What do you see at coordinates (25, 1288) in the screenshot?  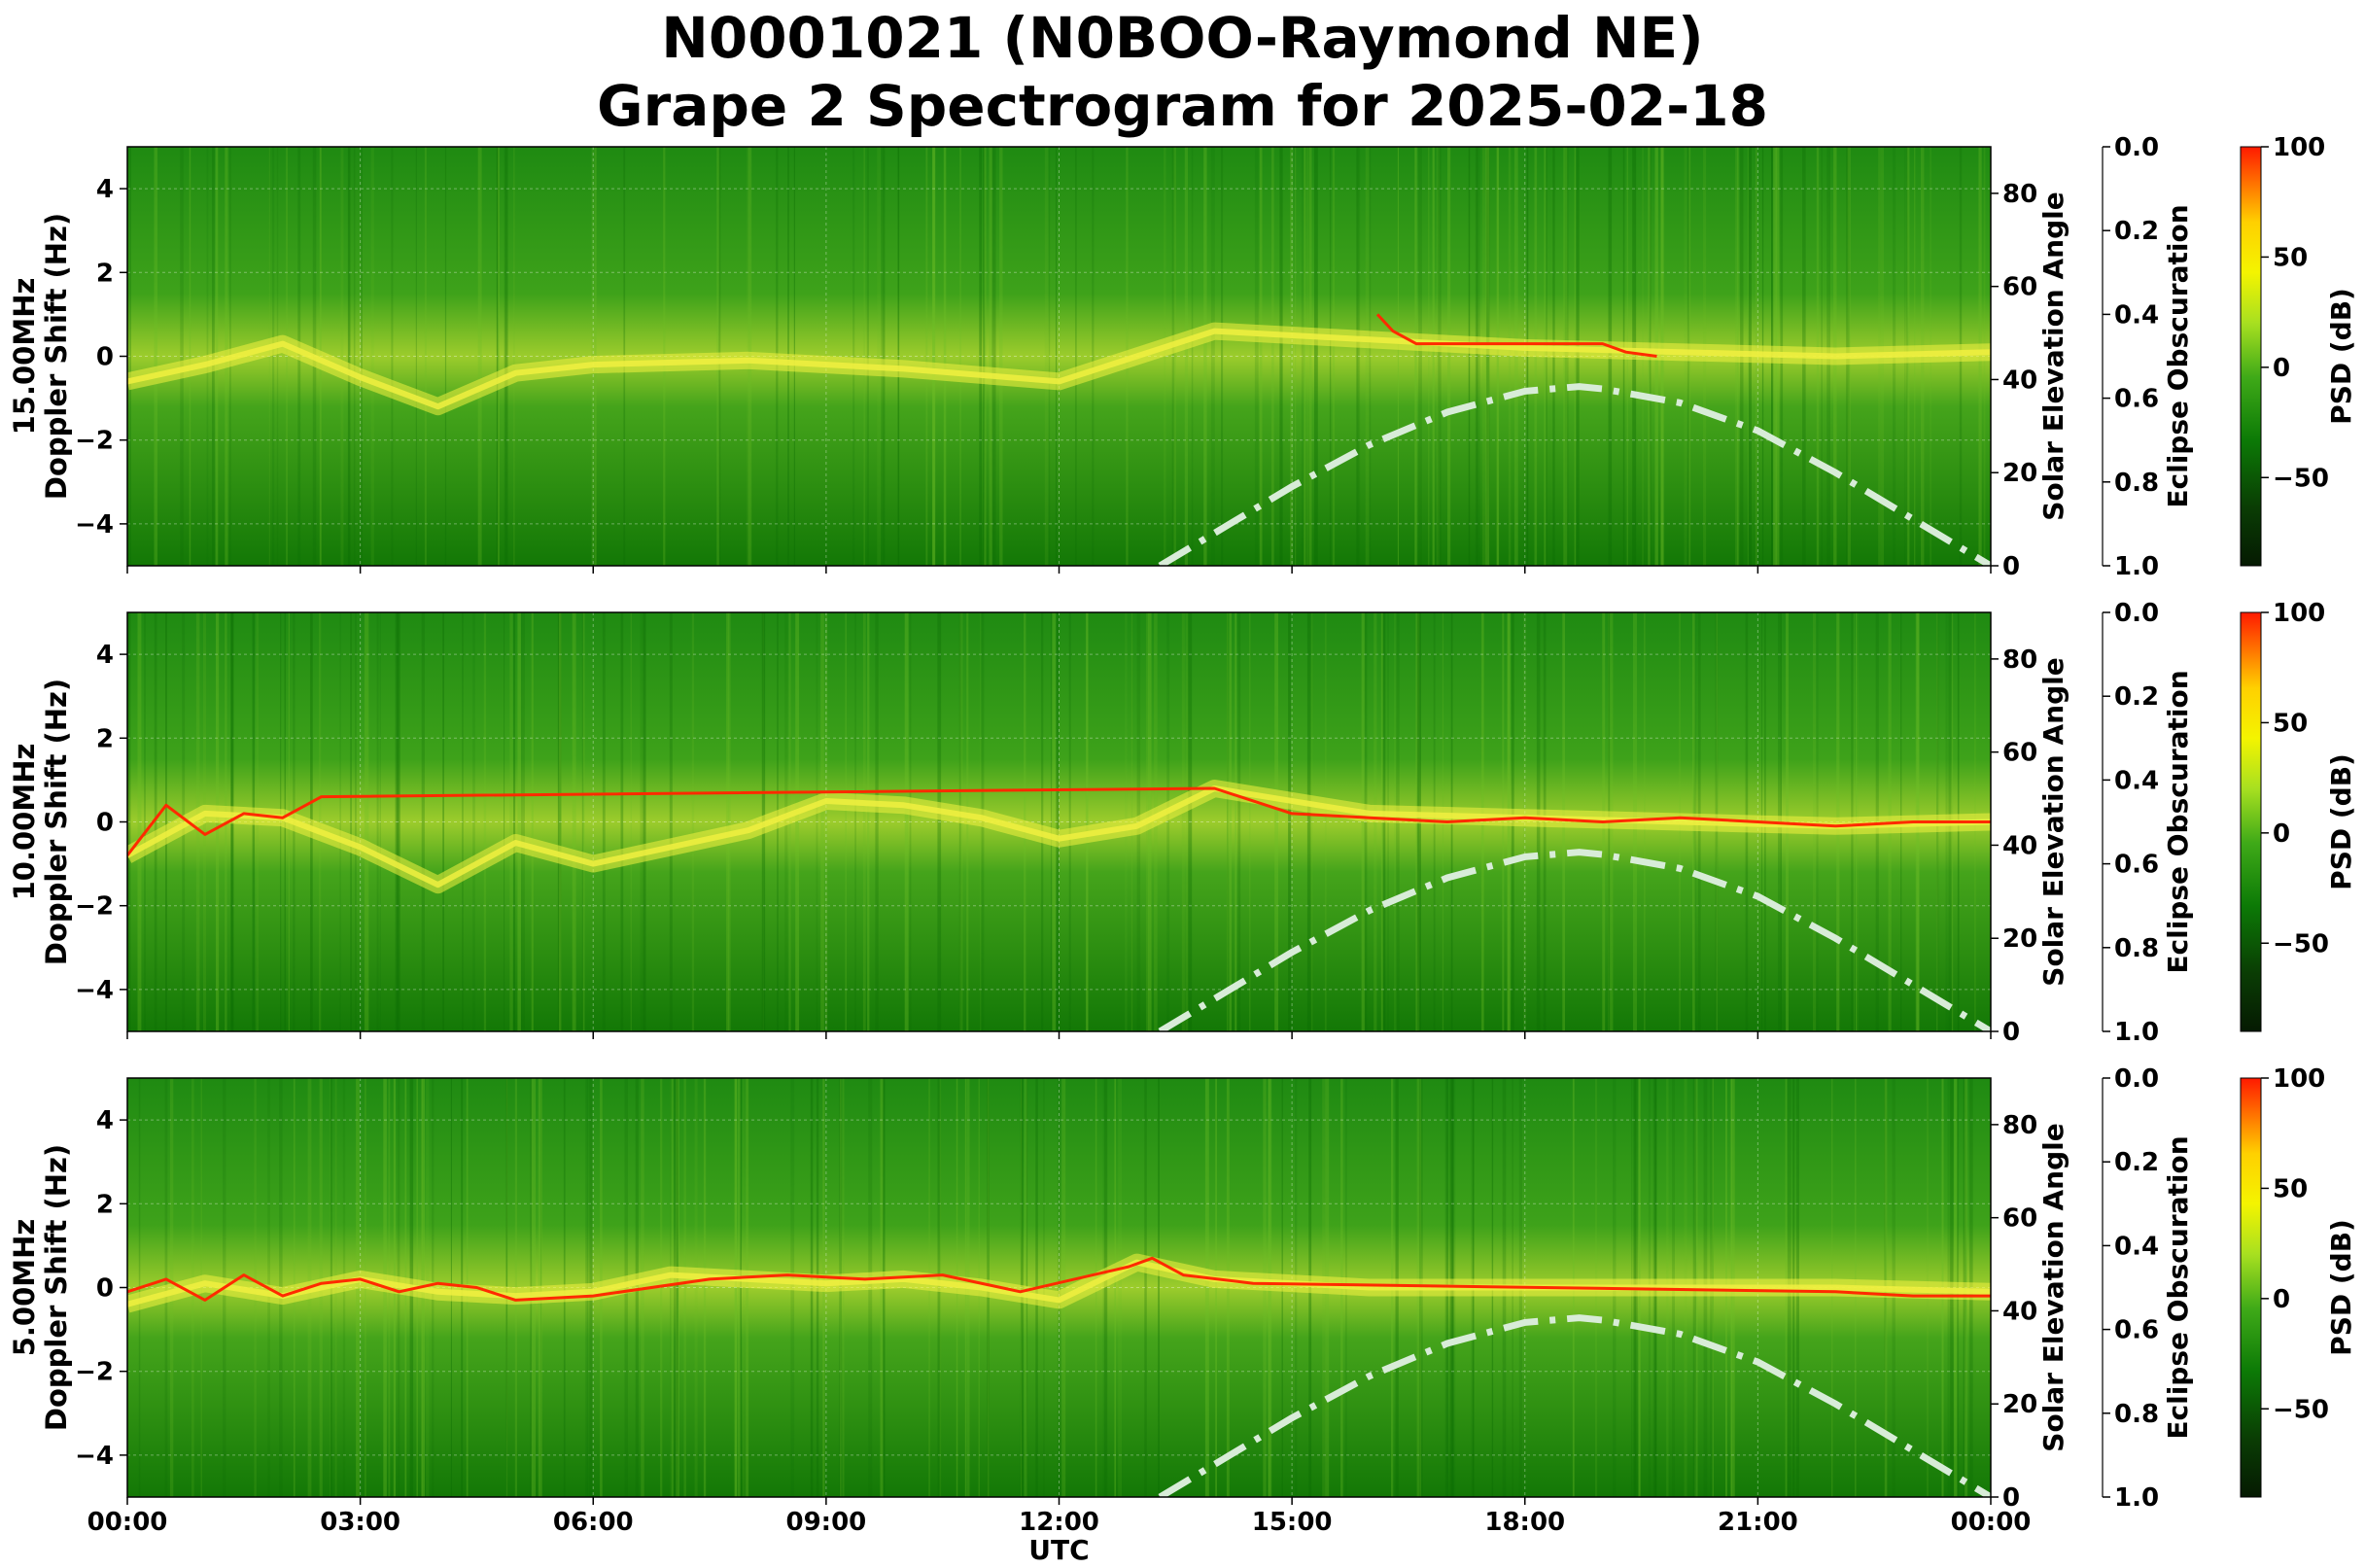 I see `frequency-label: 5.00MHz` at bounding box center [25, 1288].